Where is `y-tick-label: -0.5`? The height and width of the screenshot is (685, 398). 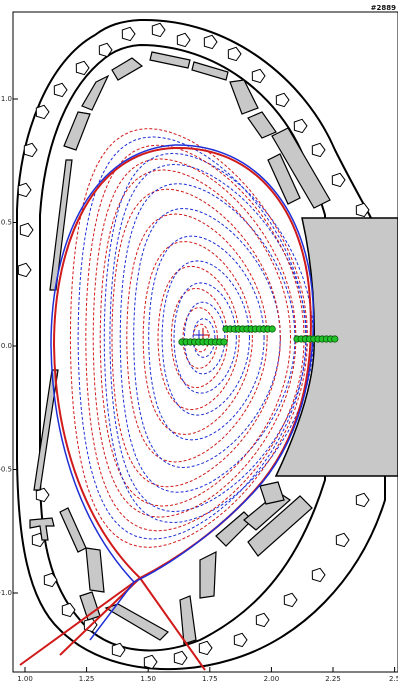 y-tick-label: -0.5 is located at coordinates (6, 470).